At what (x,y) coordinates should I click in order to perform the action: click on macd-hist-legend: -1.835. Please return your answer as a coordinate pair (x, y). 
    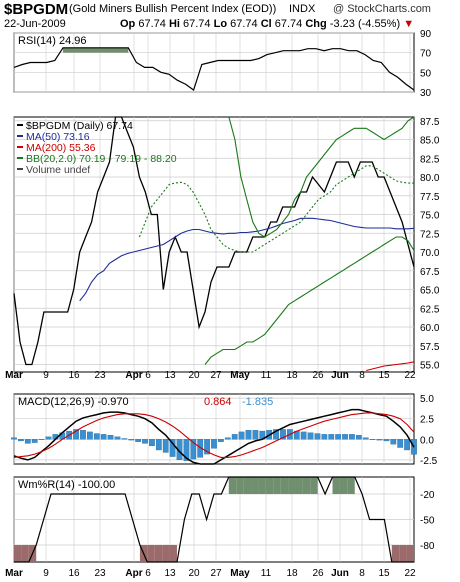
    Looking at the image, I should click on (257, 402).